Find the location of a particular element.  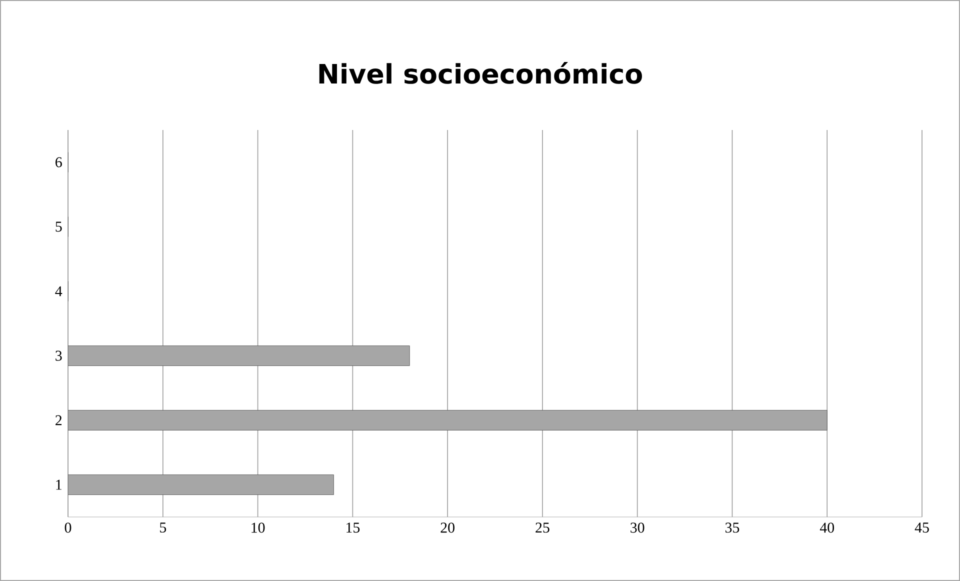

x-tick-label: 30 is located at coordinates (637, 527).